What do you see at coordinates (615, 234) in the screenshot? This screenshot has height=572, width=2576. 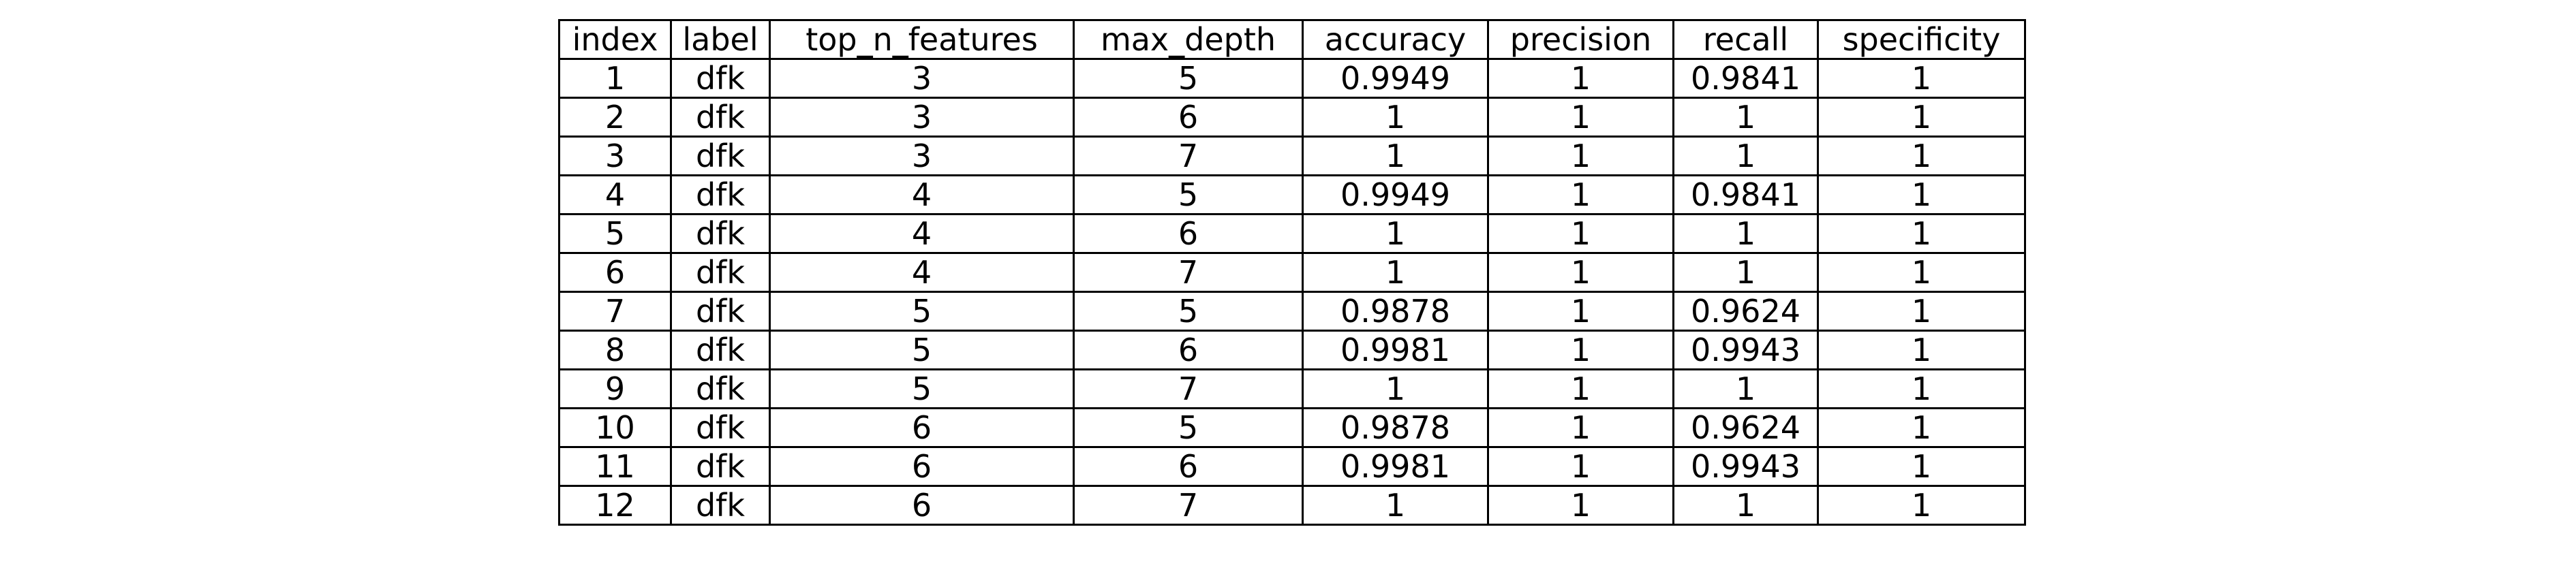 I see `table-cell-index: 5` at bounding box center [615, 234].